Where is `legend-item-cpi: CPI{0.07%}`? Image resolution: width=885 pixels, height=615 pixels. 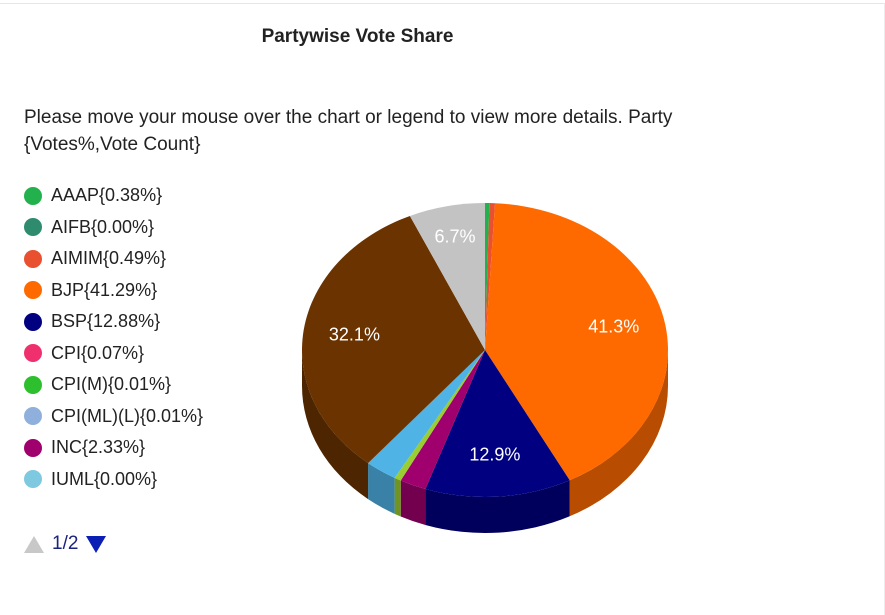
legend-item-cpi: CPI{0.07%} is located at coordinates (144, 354).